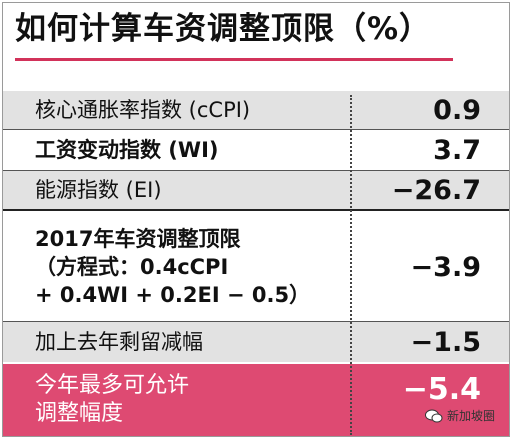  What do you see at coordinates (127, 150) in the screenshot?
I see `row-label: 工资变动指数 (WI)` at bounding box center [127, 150].